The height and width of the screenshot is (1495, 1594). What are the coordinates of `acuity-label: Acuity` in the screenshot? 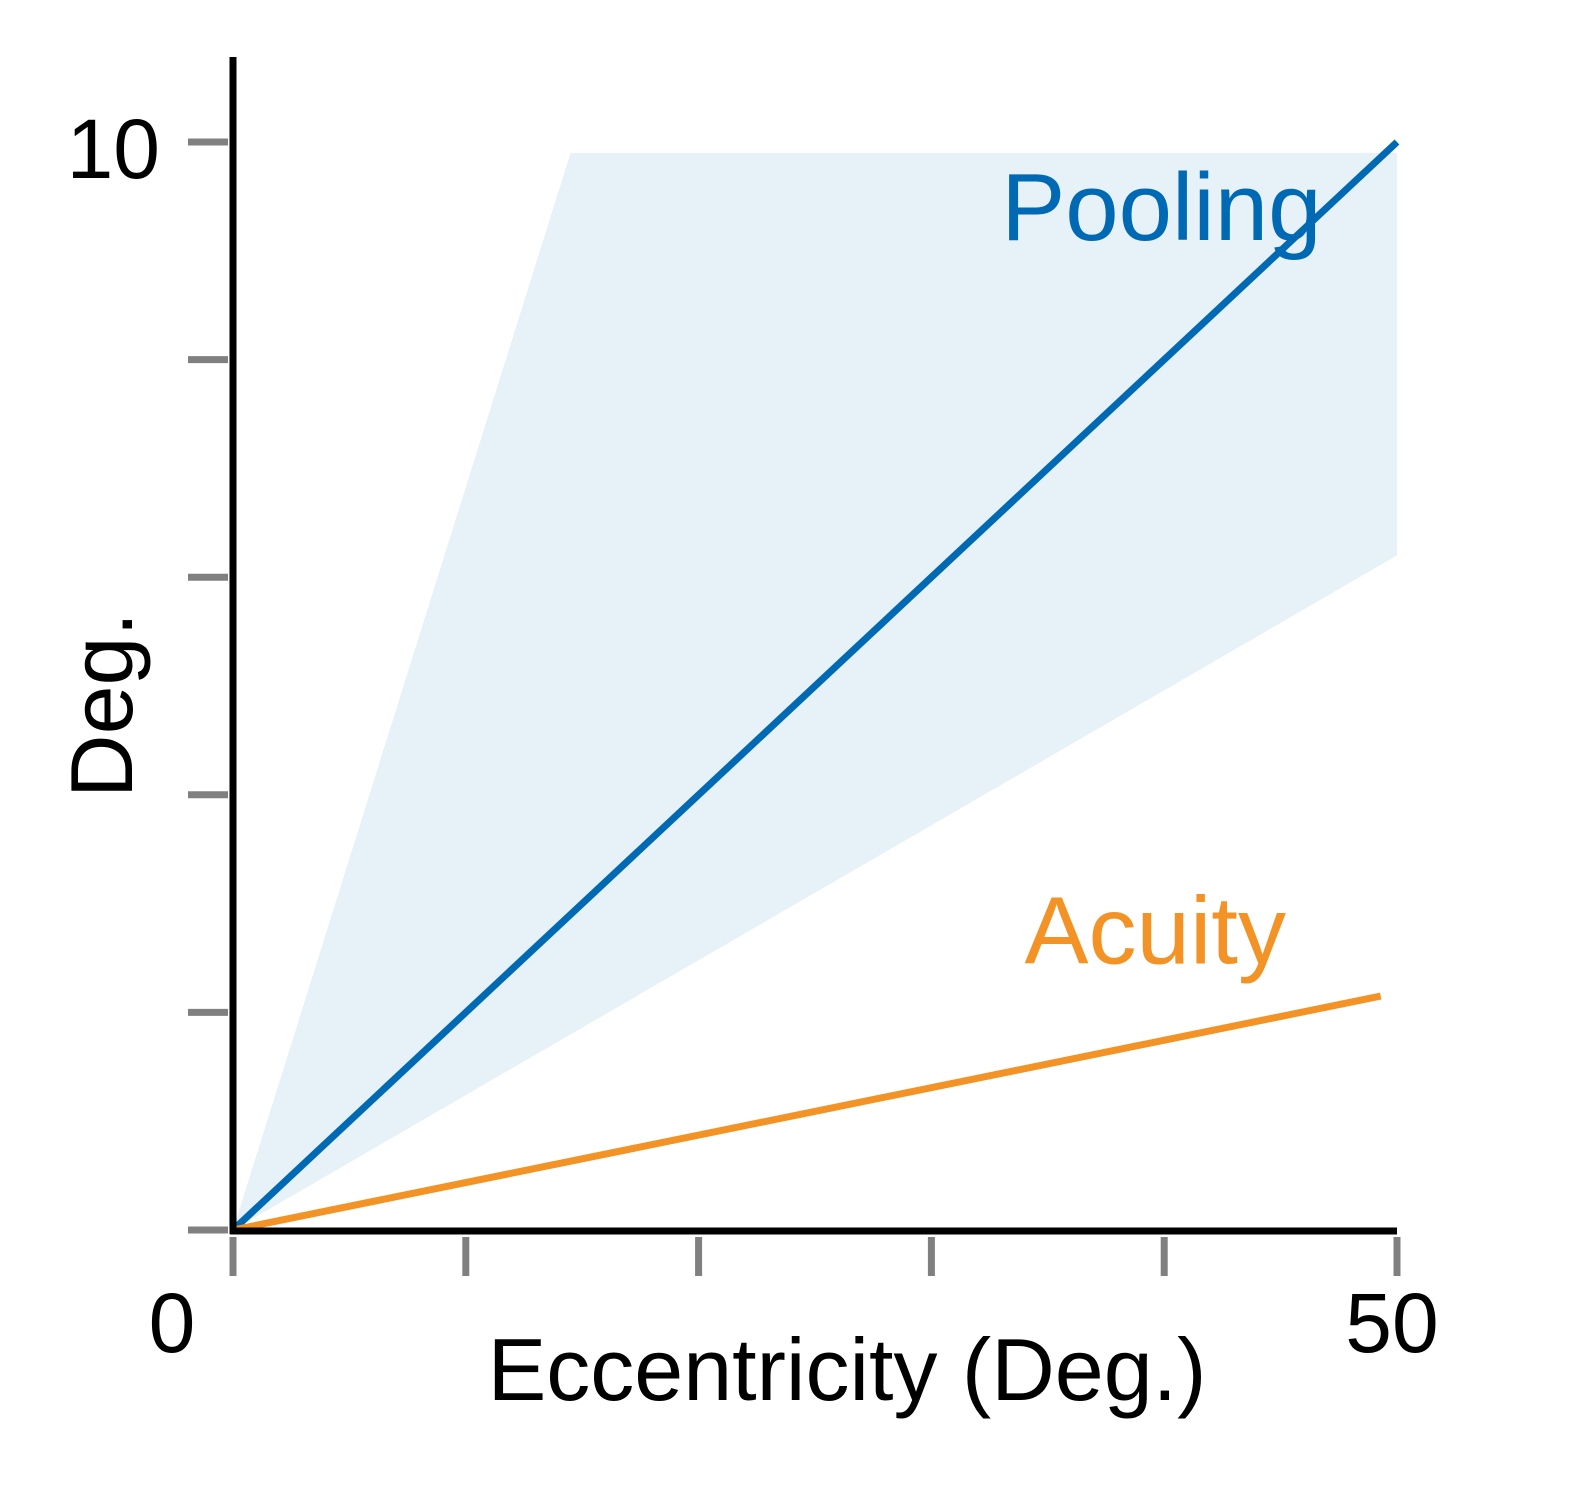 It's located at (1155, 930).